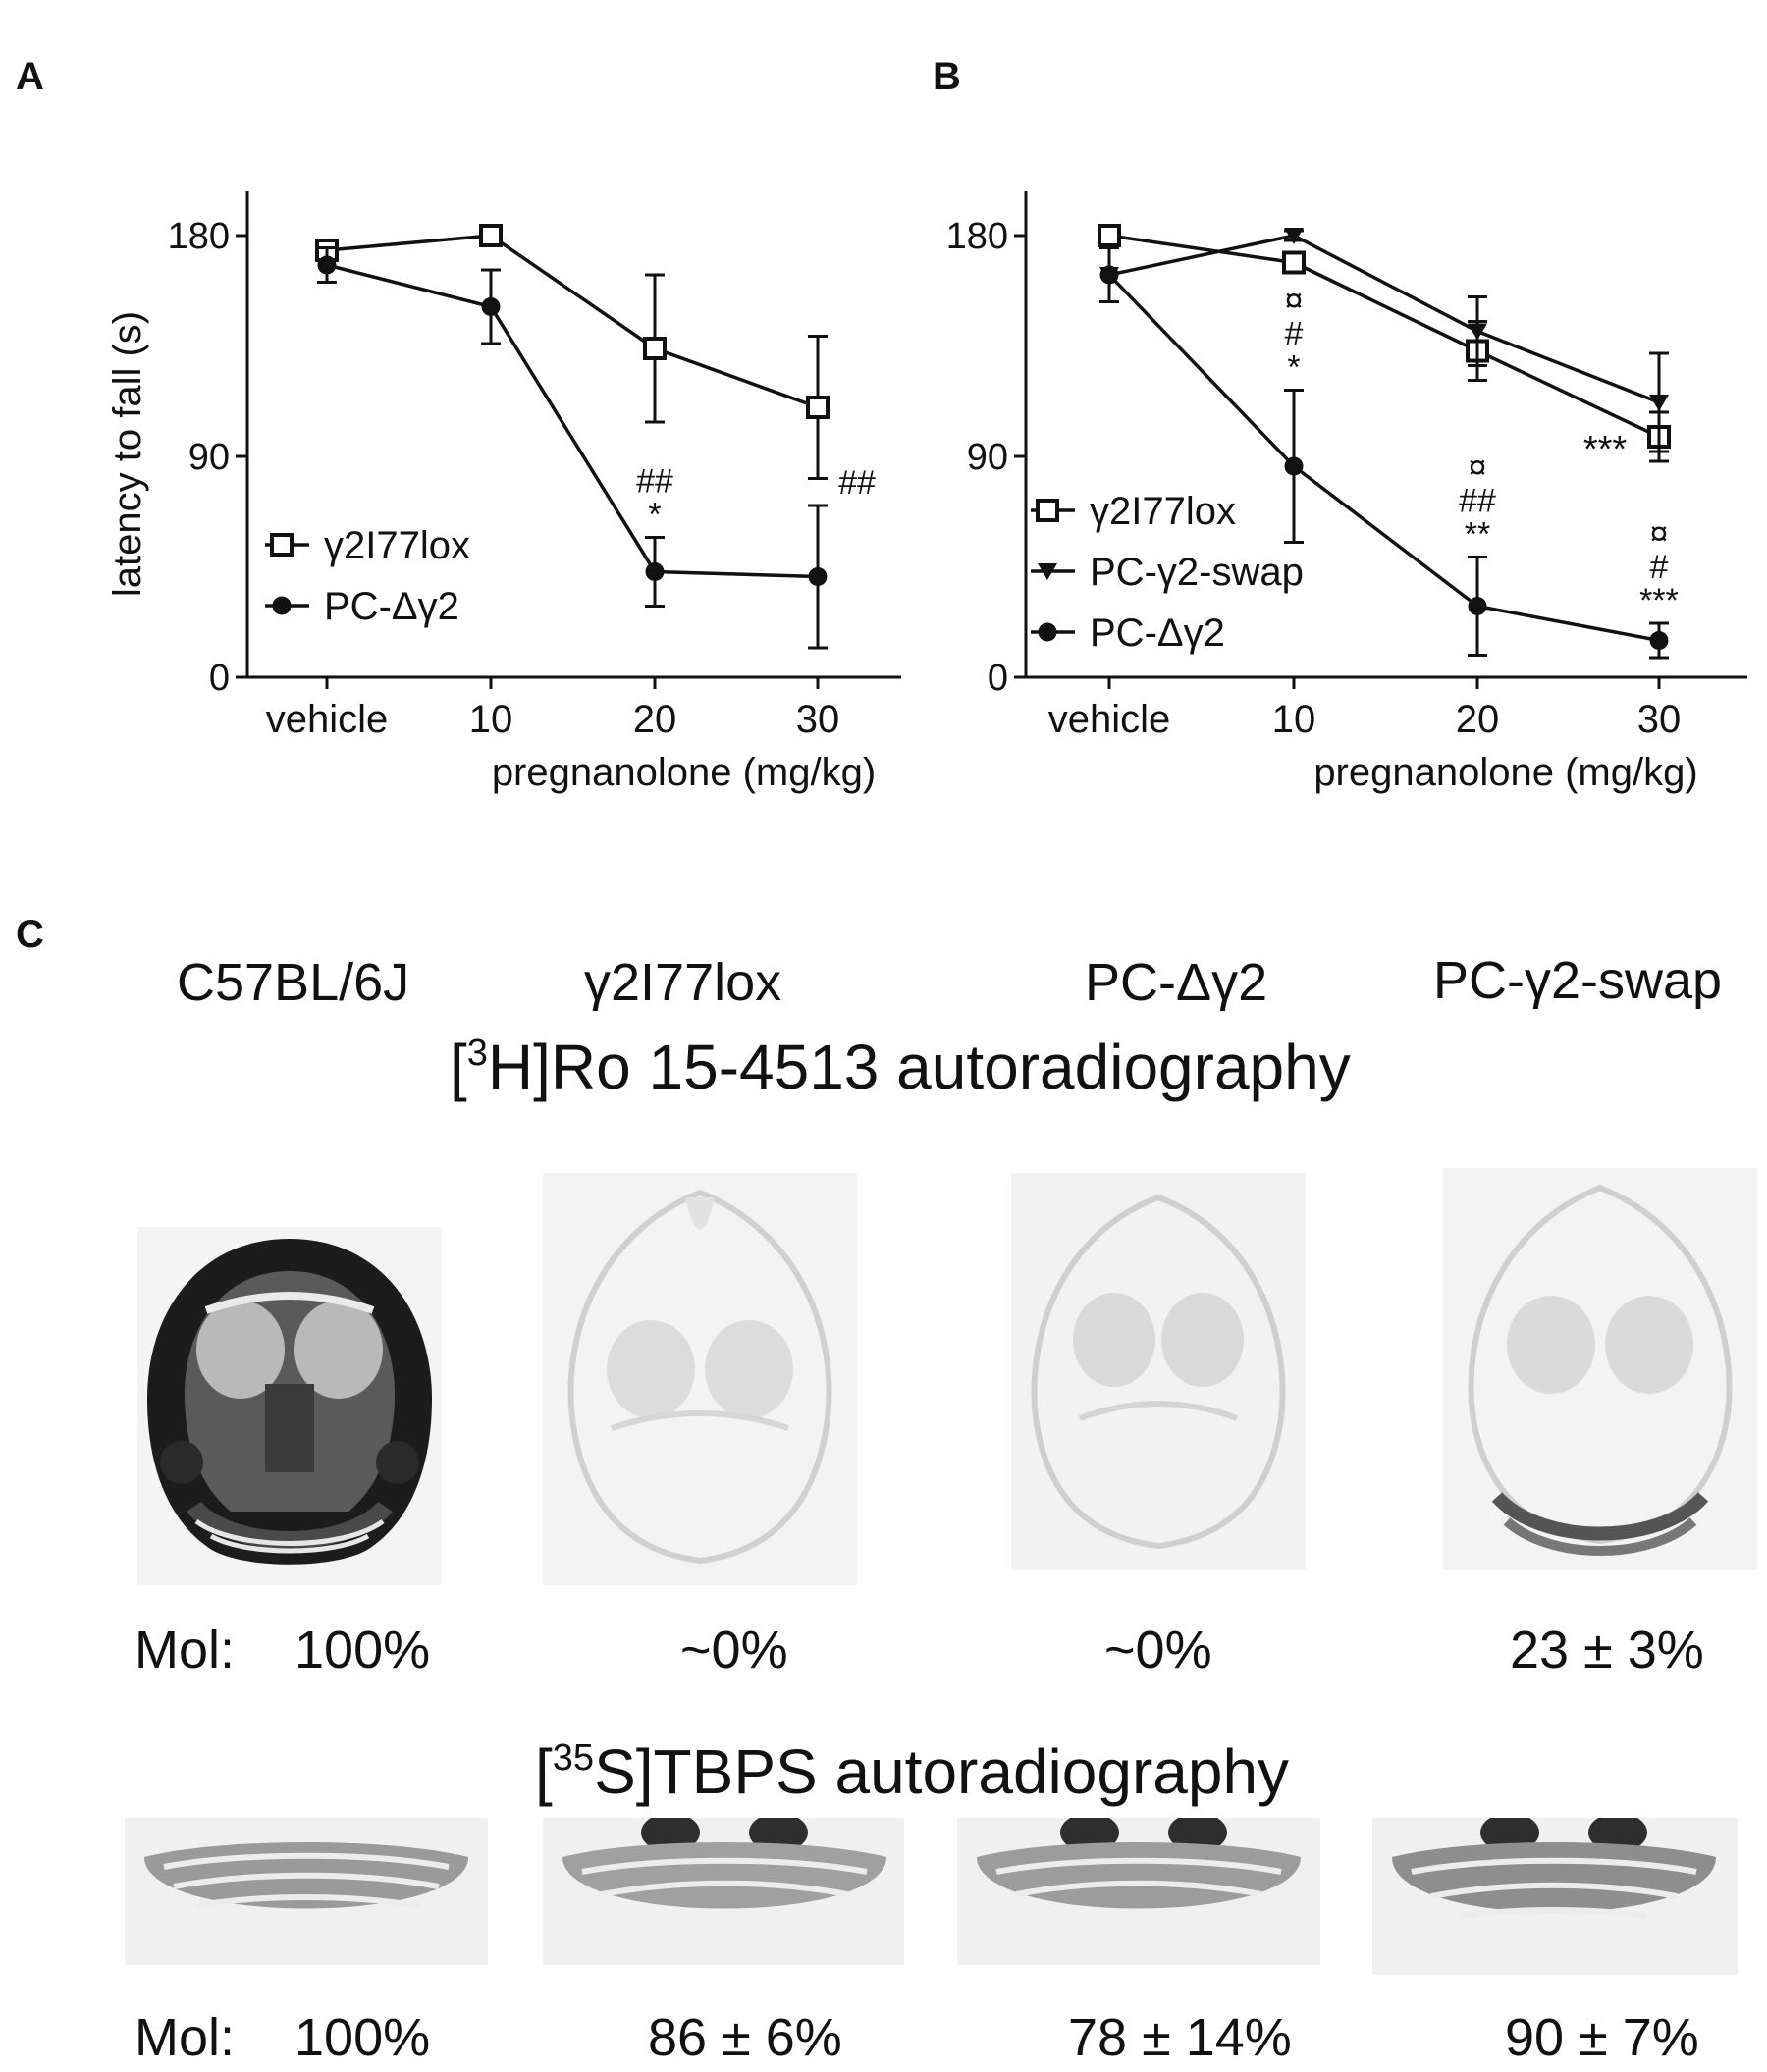 This screenshot has width=1767, height=2072. I want to click on chart-a-x-axis-label: pregnanolone (mg/kg), so click(684, 773).